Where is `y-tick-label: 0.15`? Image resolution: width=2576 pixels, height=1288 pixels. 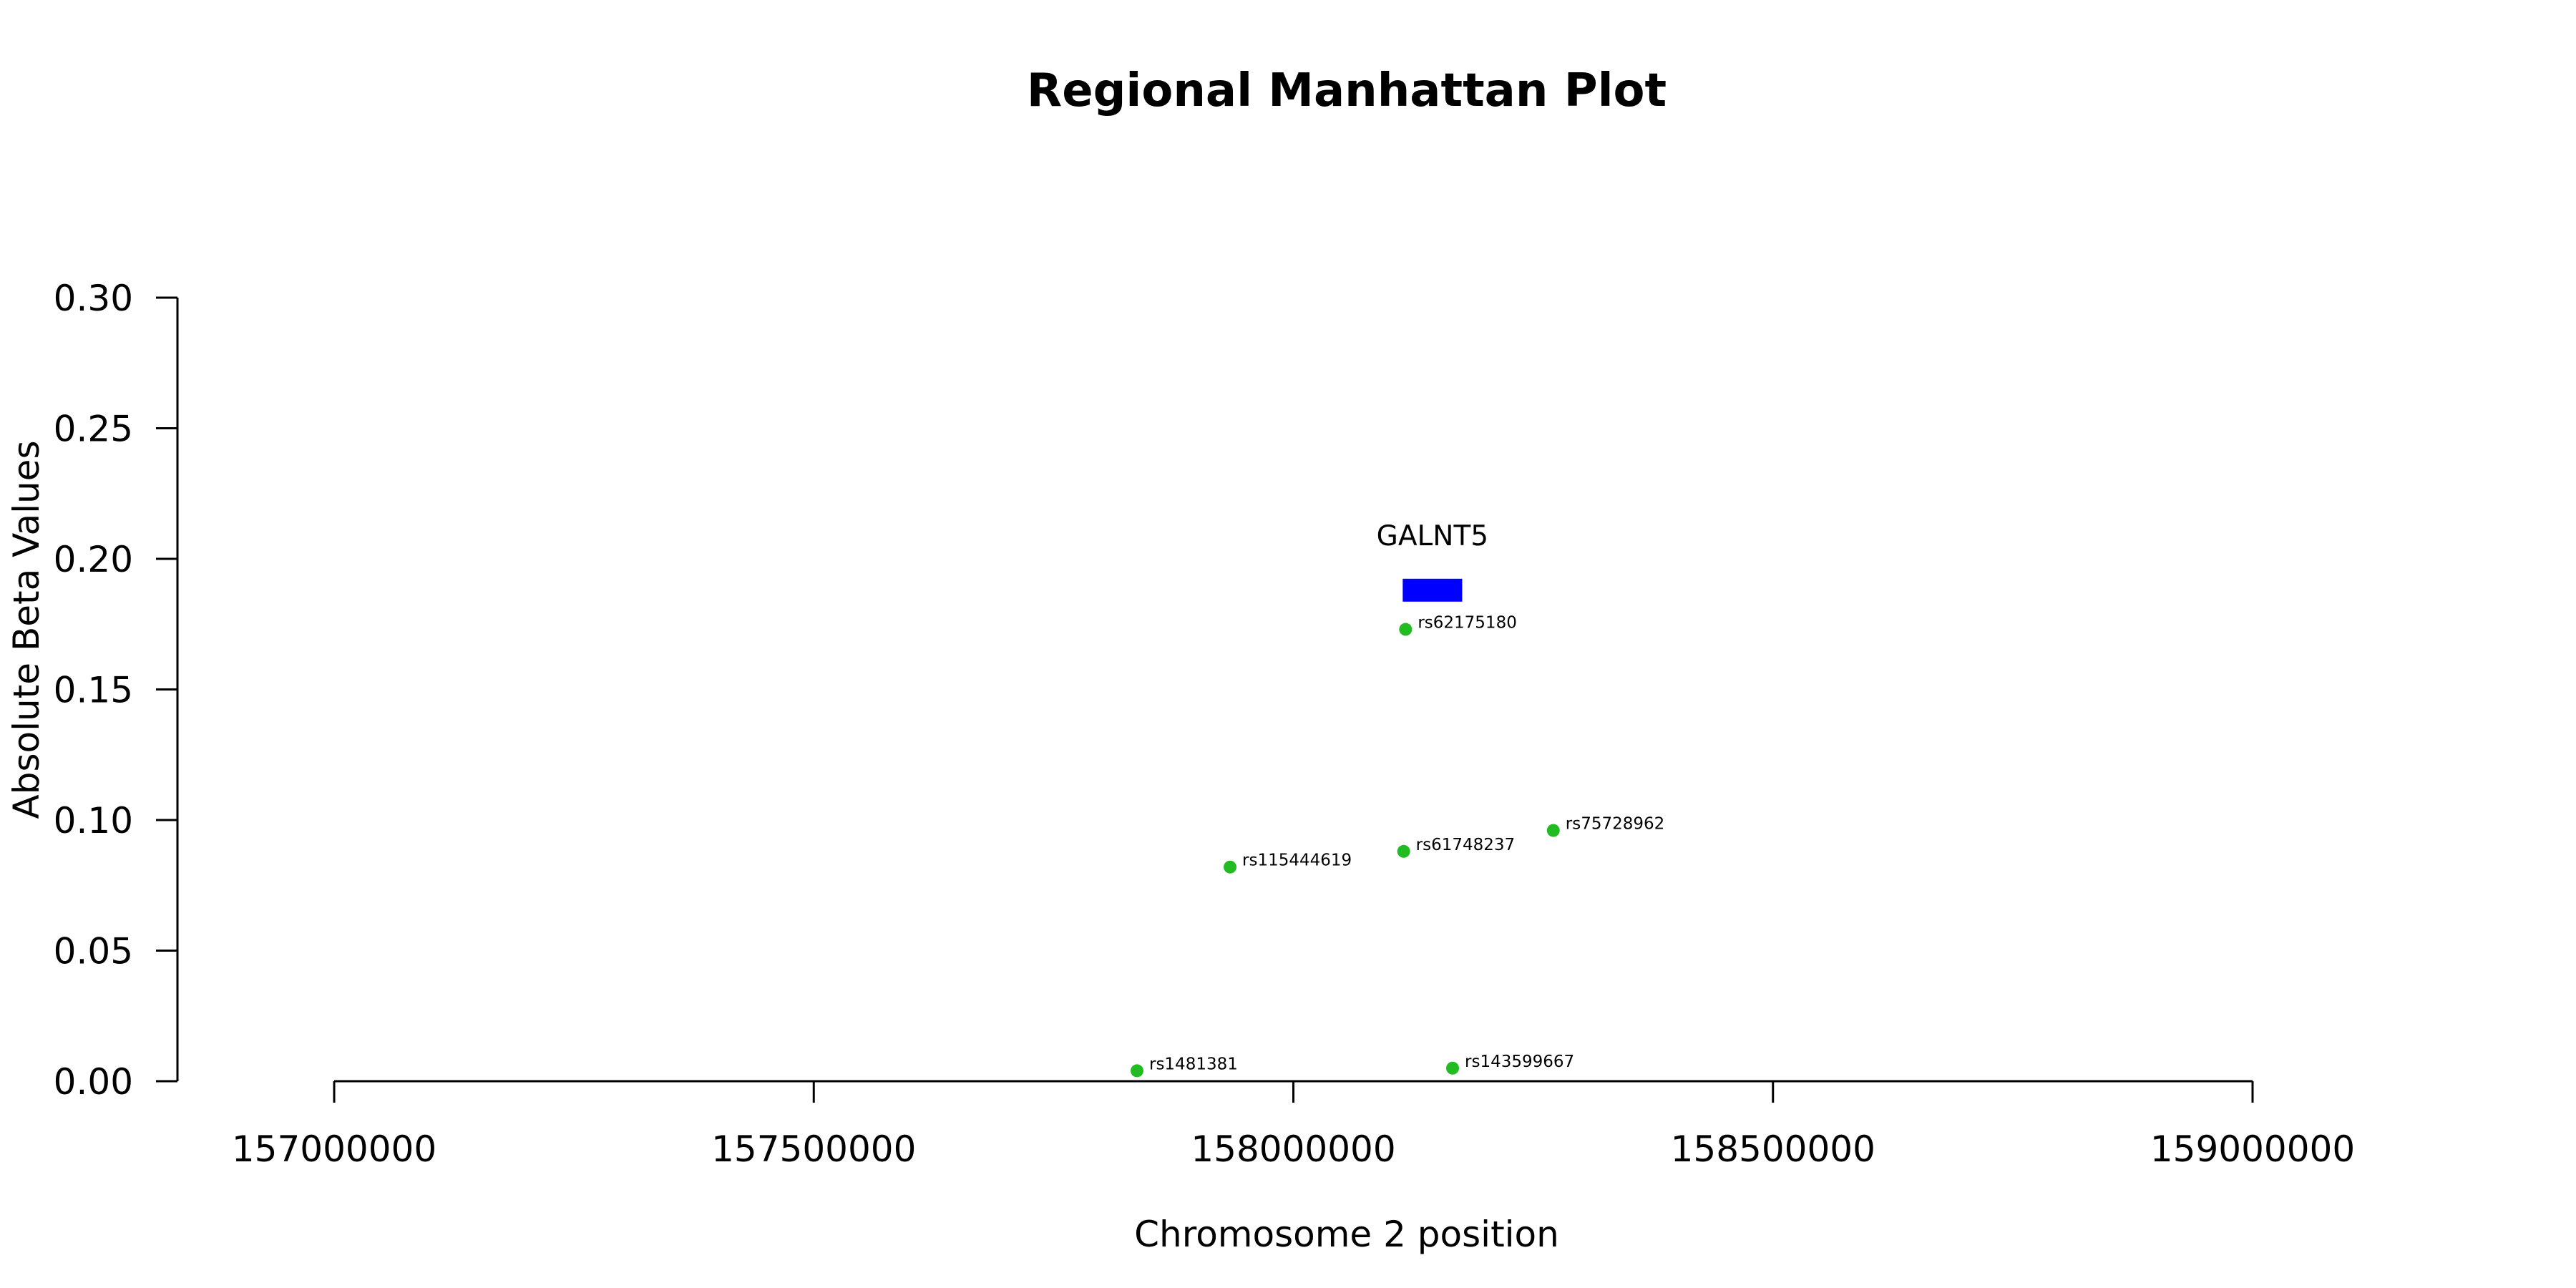
y-tick-label: 0.15 is located at coordinates (93, 690).